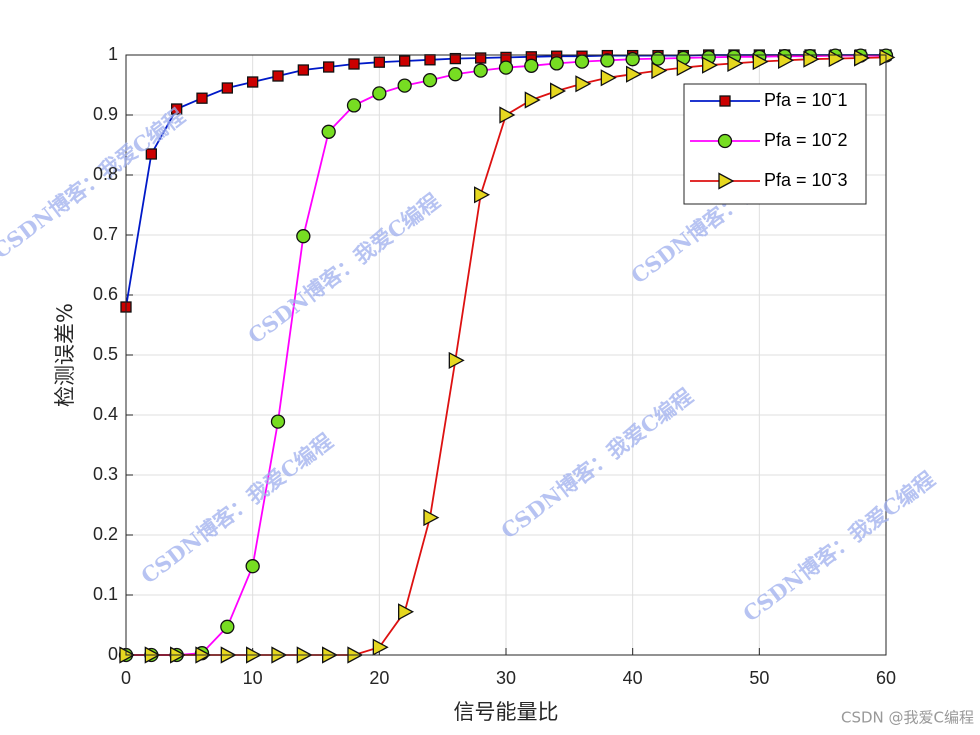 This screenshot has height=735, width=980. I want to click on y-tick-label: 0.8, so click(105, 174).